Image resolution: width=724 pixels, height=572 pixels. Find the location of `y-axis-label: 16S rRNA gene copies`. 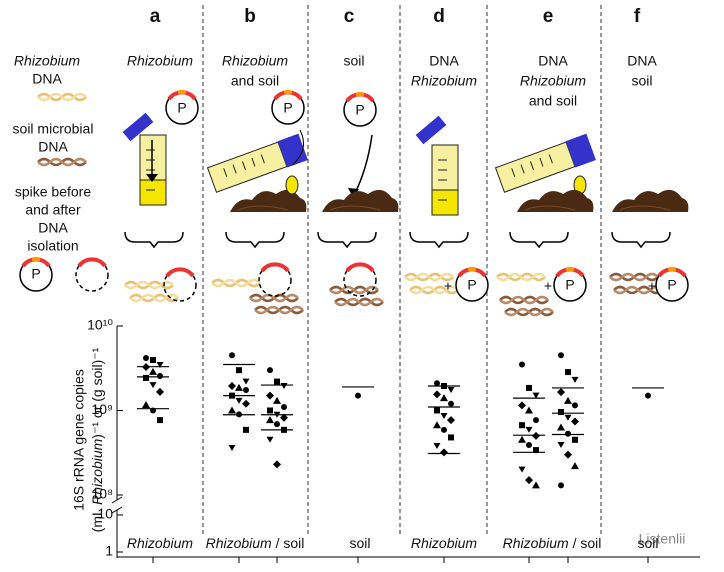

y-axis-label: 16S rRNA gene copies is located at coordinates (79, 440).